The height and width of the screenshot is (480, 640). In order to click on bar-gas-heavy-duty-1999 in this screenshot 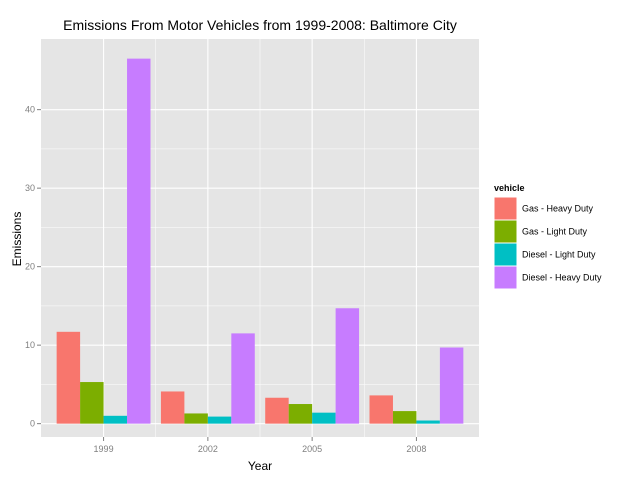, I will do `click(68, 377)`.